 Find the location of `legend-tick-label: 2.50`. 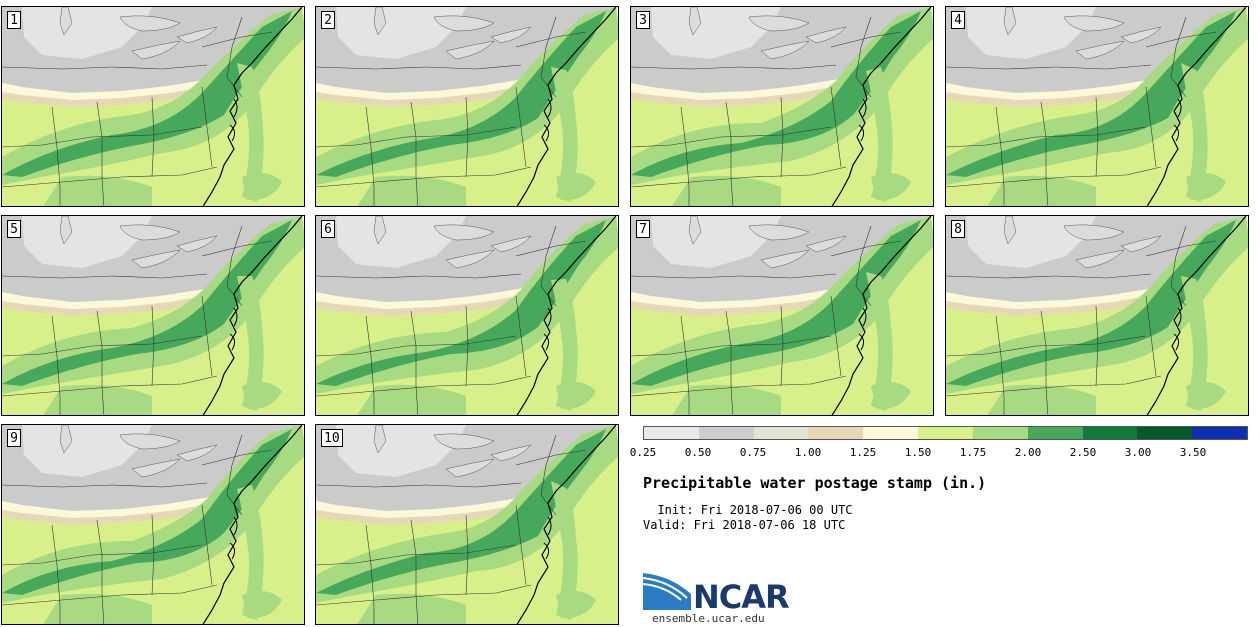

legend-tick-label: 2.50 is located at coordinates (1083, 452).